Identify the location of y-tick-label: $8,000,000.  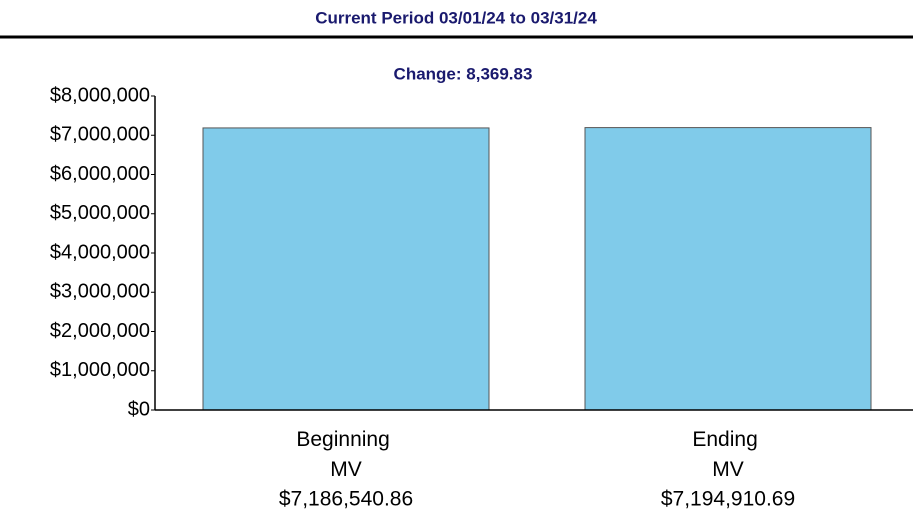
(100, 95).